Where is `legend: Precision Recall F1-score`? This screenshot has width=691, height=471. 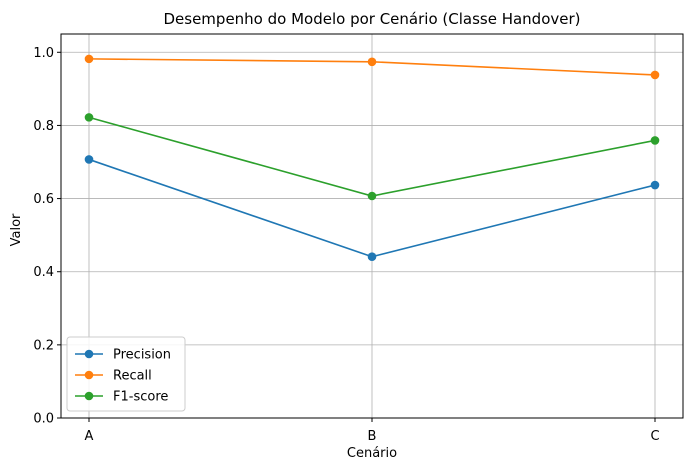 legend: Precision Recall F1-score is located at coordinates (126, 374).